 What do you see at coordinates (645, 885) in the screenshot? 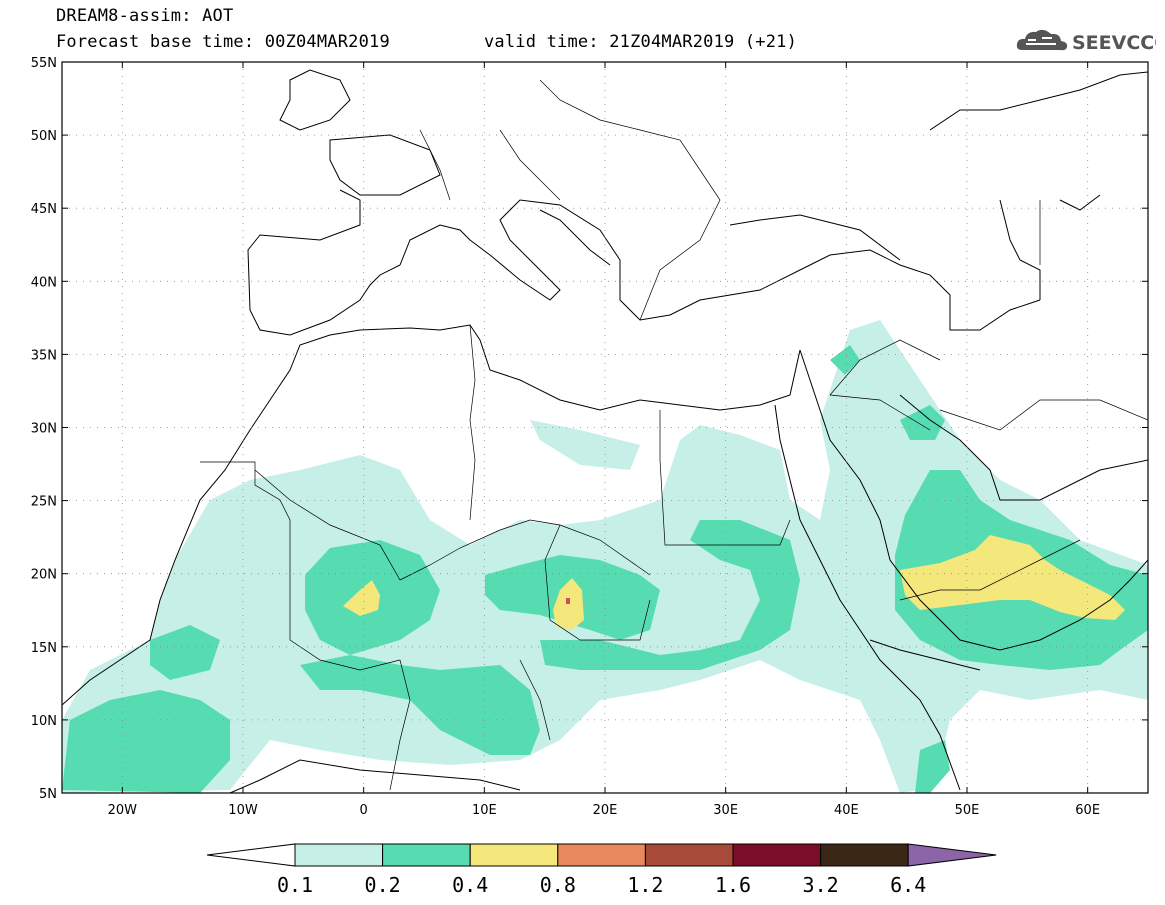
I see `colorbar-label: 1.2` at bounding box center [645, 885].